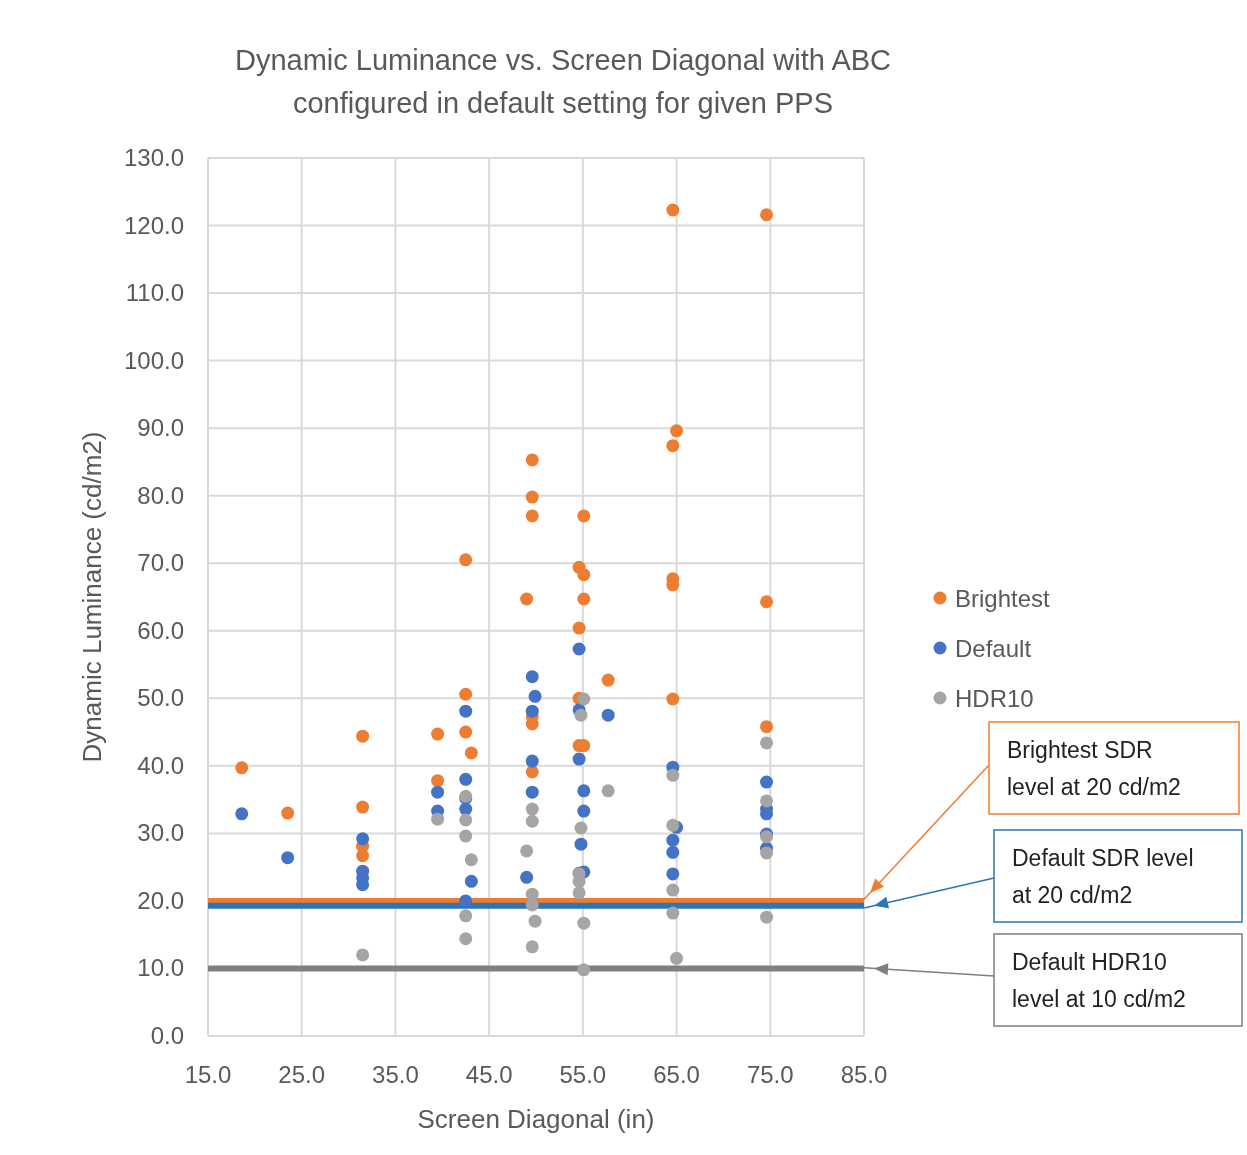 This screenshot has width=1247, height=1155. Describe the element at coordinates (92, 597) in the screenshot. I see `y-axis-title: Dynamic Luminance (cd/m2)` at that location.